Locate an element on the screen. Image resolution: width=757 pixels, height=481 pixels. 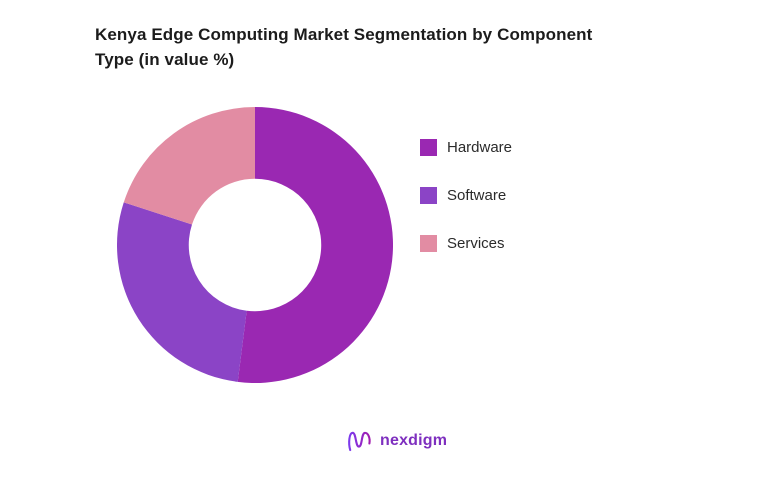
legend-swatch-services is located at coordinates (428, 243).